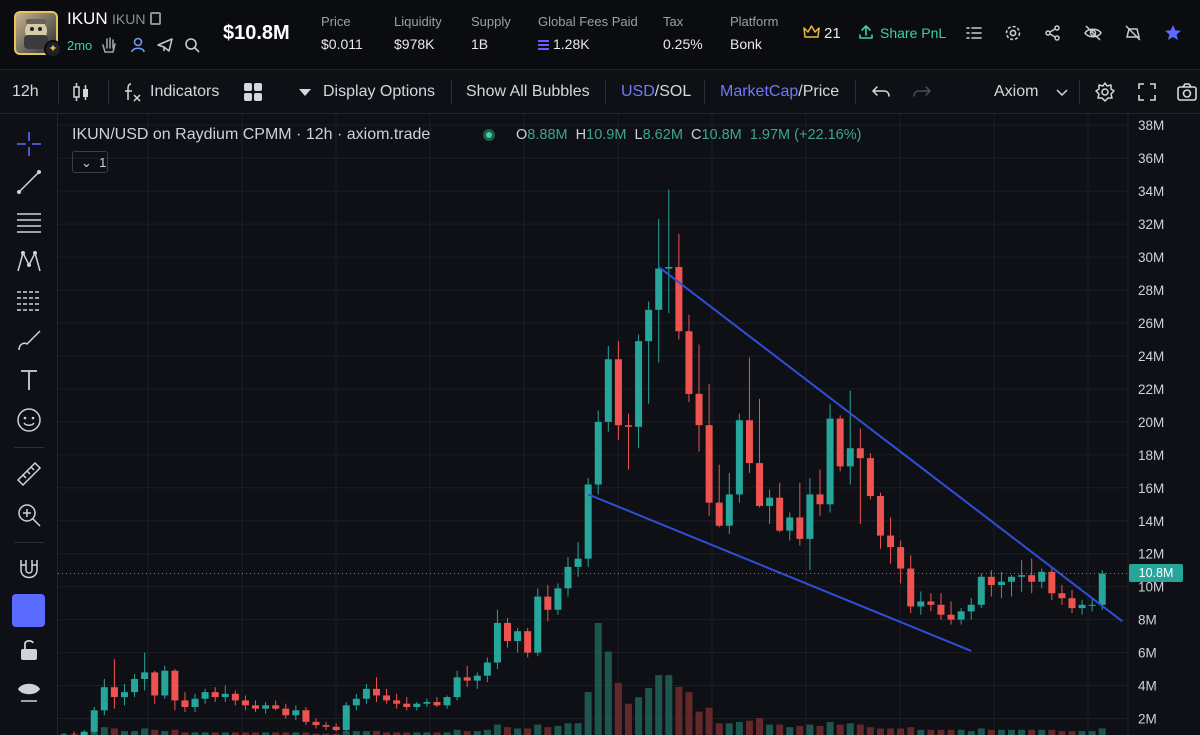 This screenshot has height=735, width=1200. I want to click on interval-selector: 12h, so click(25, 91).